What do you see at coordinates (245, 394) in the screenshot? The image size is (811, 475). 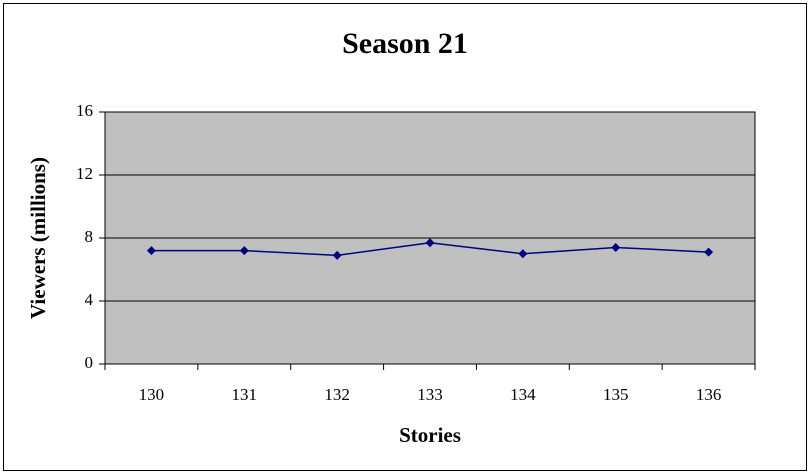 I see `x-tick-label: 131` at bounding box center [245, 394].